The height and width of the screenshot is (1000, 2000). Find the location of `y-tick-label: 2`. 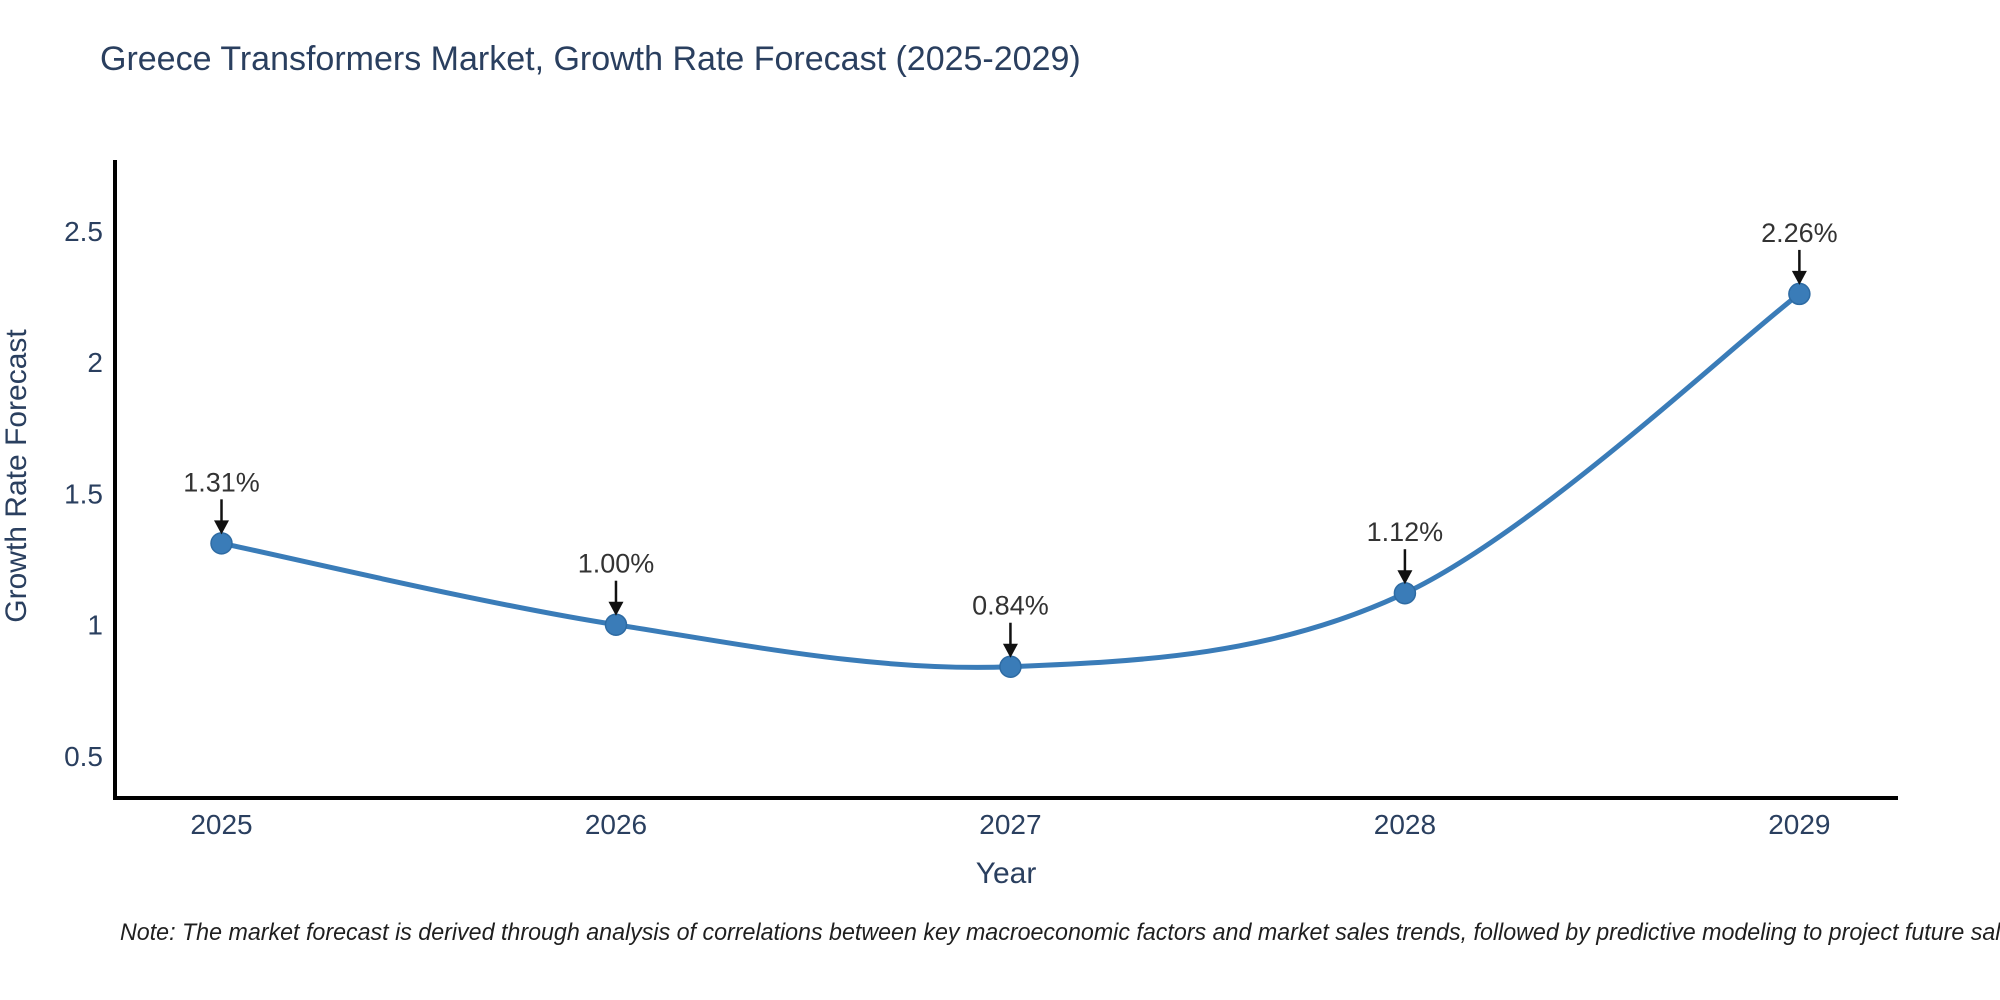

y-tick-label: 2 is located at coordinates (95, 362).